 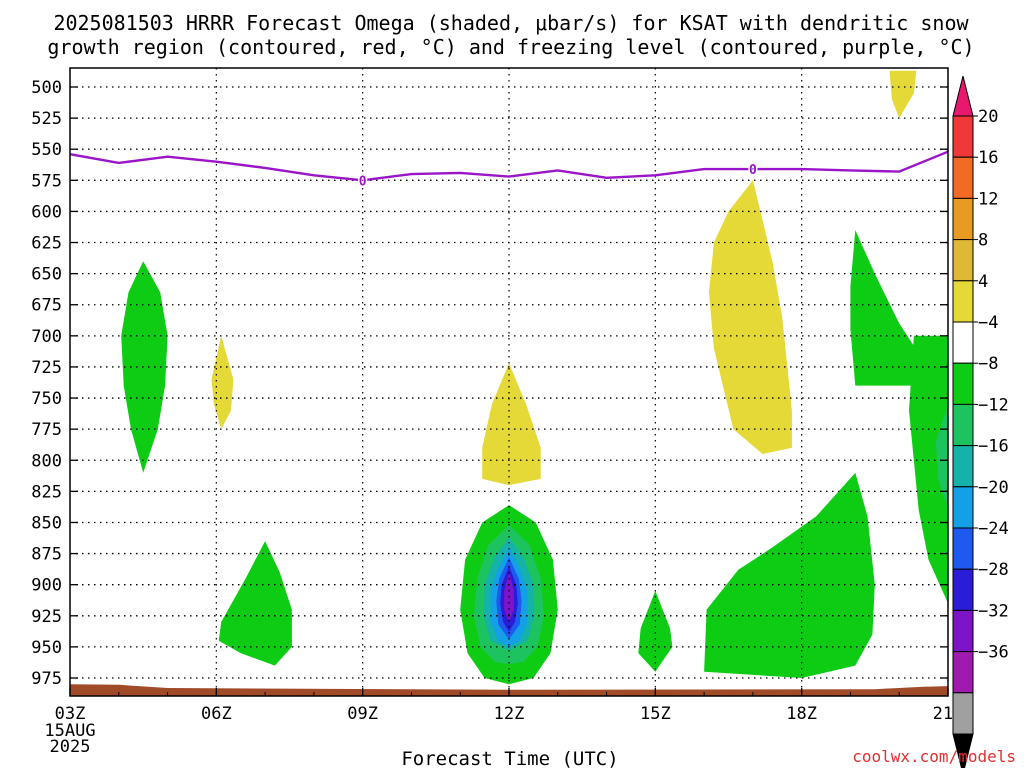 I want to click on colorbar-label: −32, so click(x=993, y=611).